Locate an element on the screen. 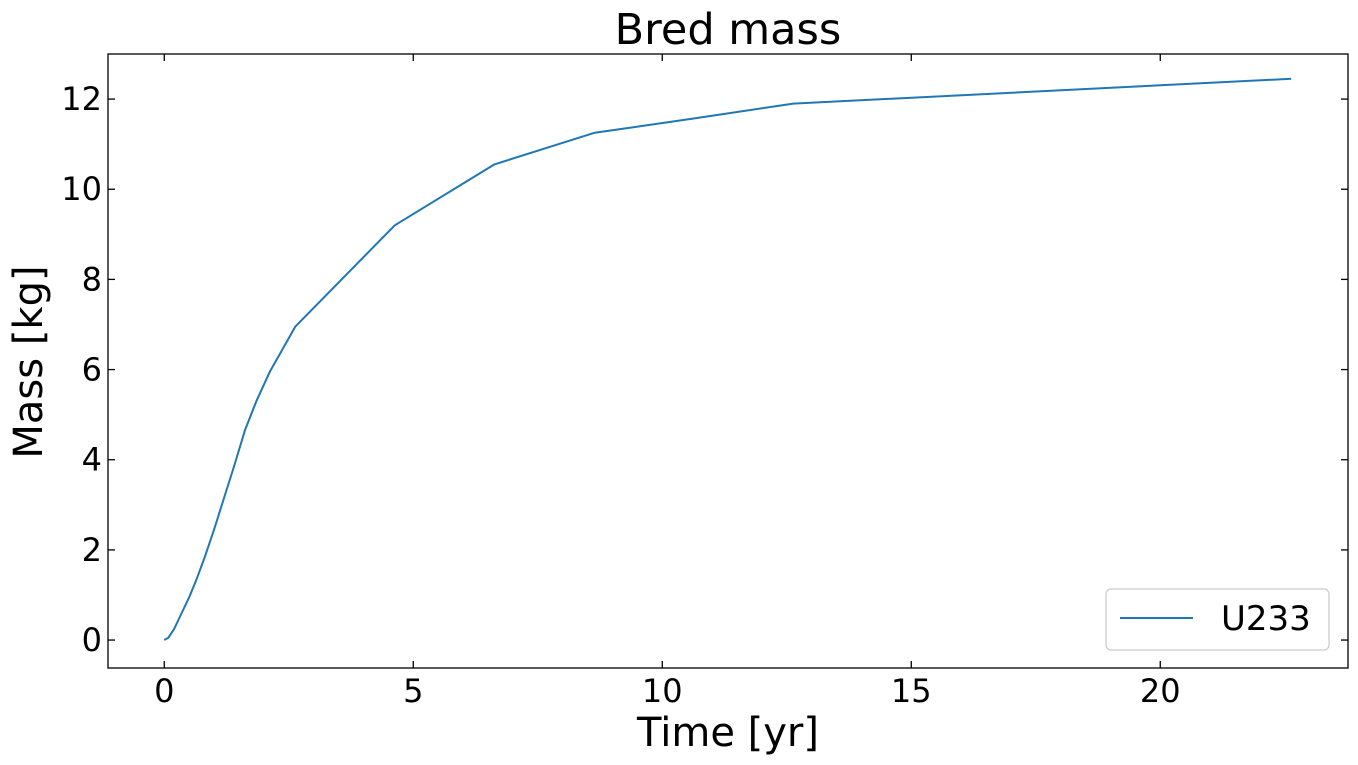  y-tick-label: 6 is located at coordinates (92, 370).